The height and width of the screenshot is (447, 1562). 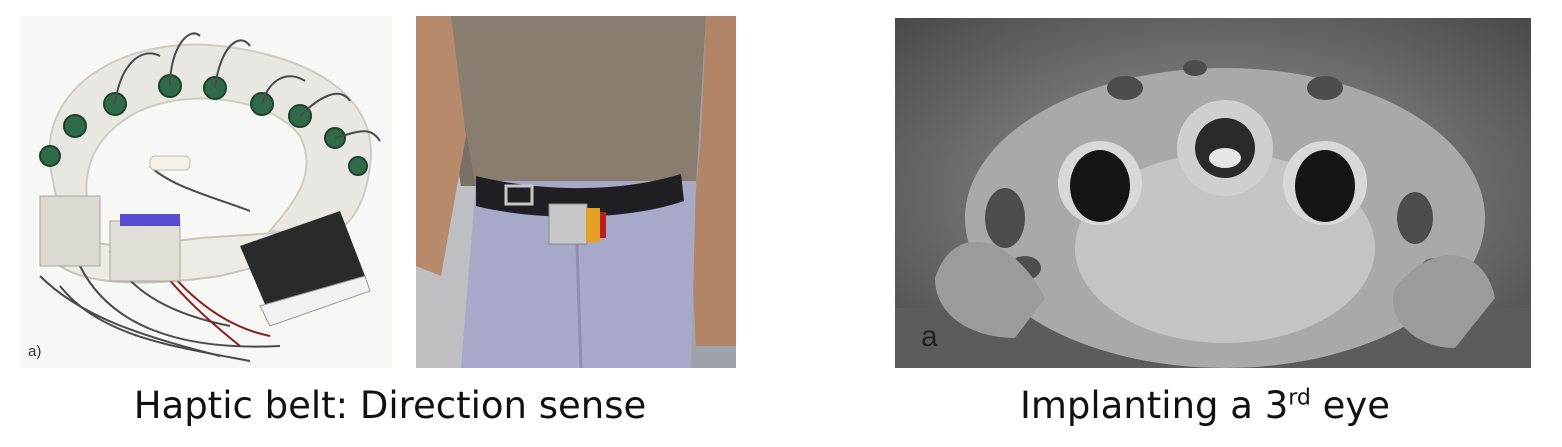 What do you see at coordinates (1154, 405) in the screenshot?
I see `third-eye-caption-prefix: Implanting a 3` at bounding box center [1154, 405].